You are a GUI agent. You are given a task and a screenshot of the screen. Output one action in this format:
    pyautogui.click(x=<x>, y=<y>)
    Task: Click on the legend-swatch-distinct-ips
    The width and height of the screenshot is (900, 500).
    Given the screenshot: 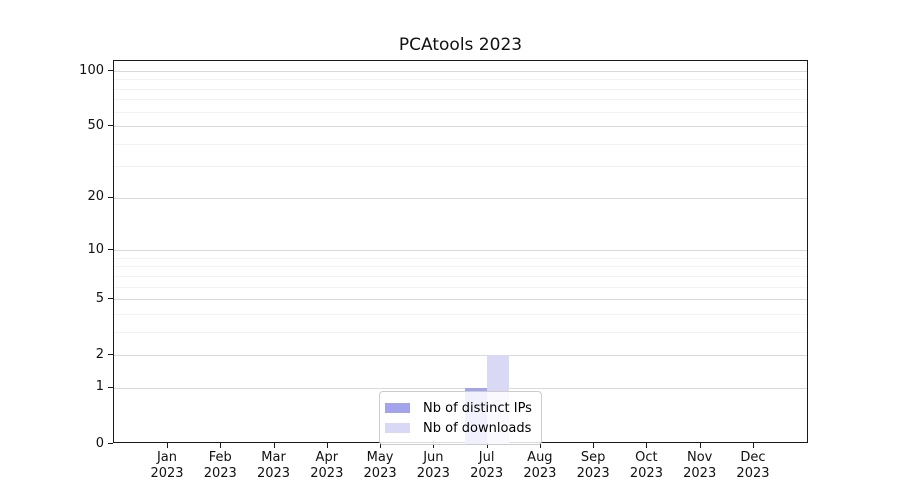 What is the action you would take?
    pyautogui.click(x=397, y=408)
    